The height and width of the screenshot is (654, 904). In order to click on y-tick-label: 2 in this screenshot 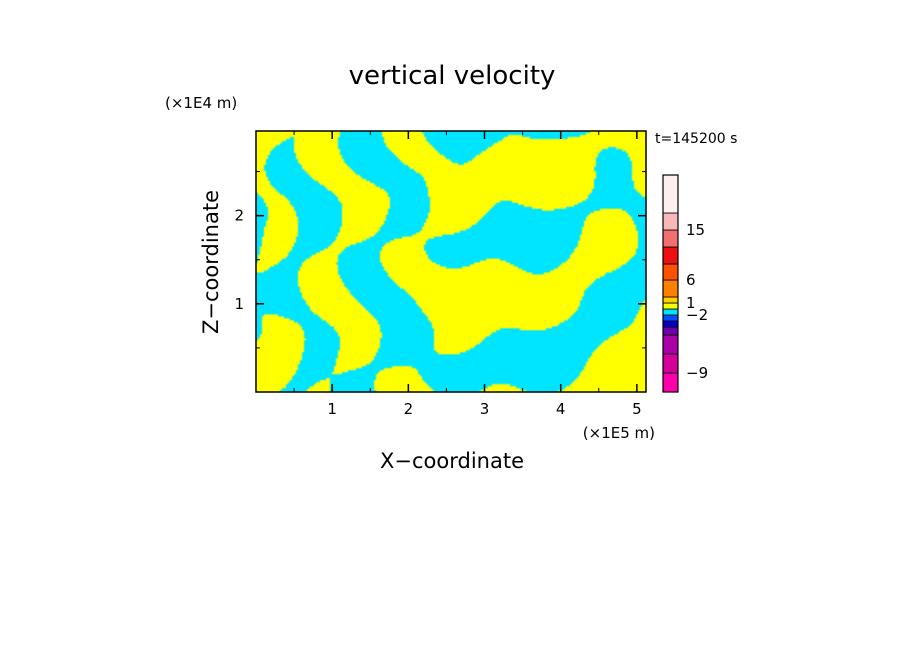, I will do `click(239, 216)`.